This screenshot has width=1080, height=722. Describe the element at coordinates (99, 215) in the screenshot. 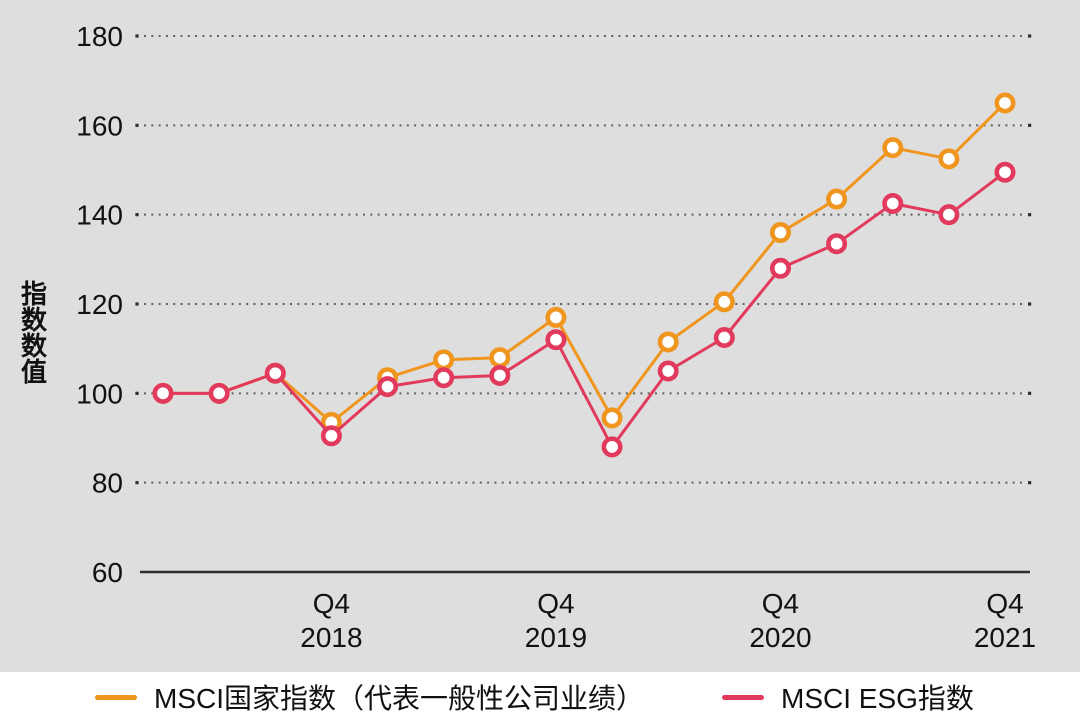

I see `y-tick-label: 140` at that location.